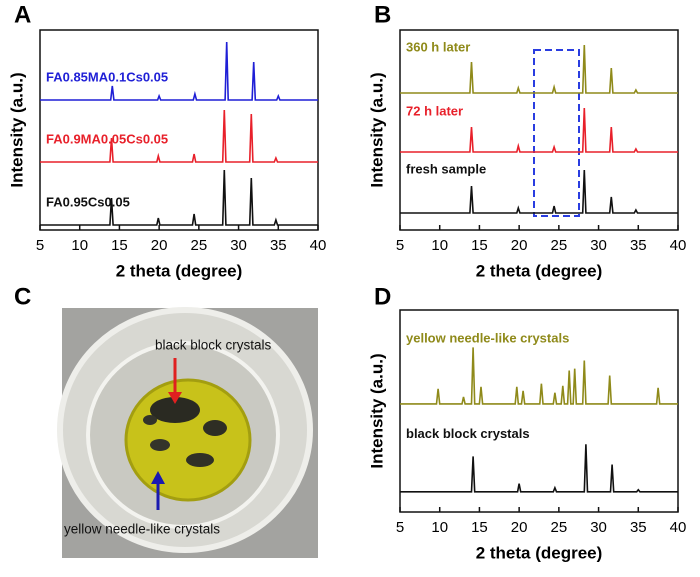 This screenshot has width=700, height=577. I want to click on series-label: fresh sample, so click(446, 168).